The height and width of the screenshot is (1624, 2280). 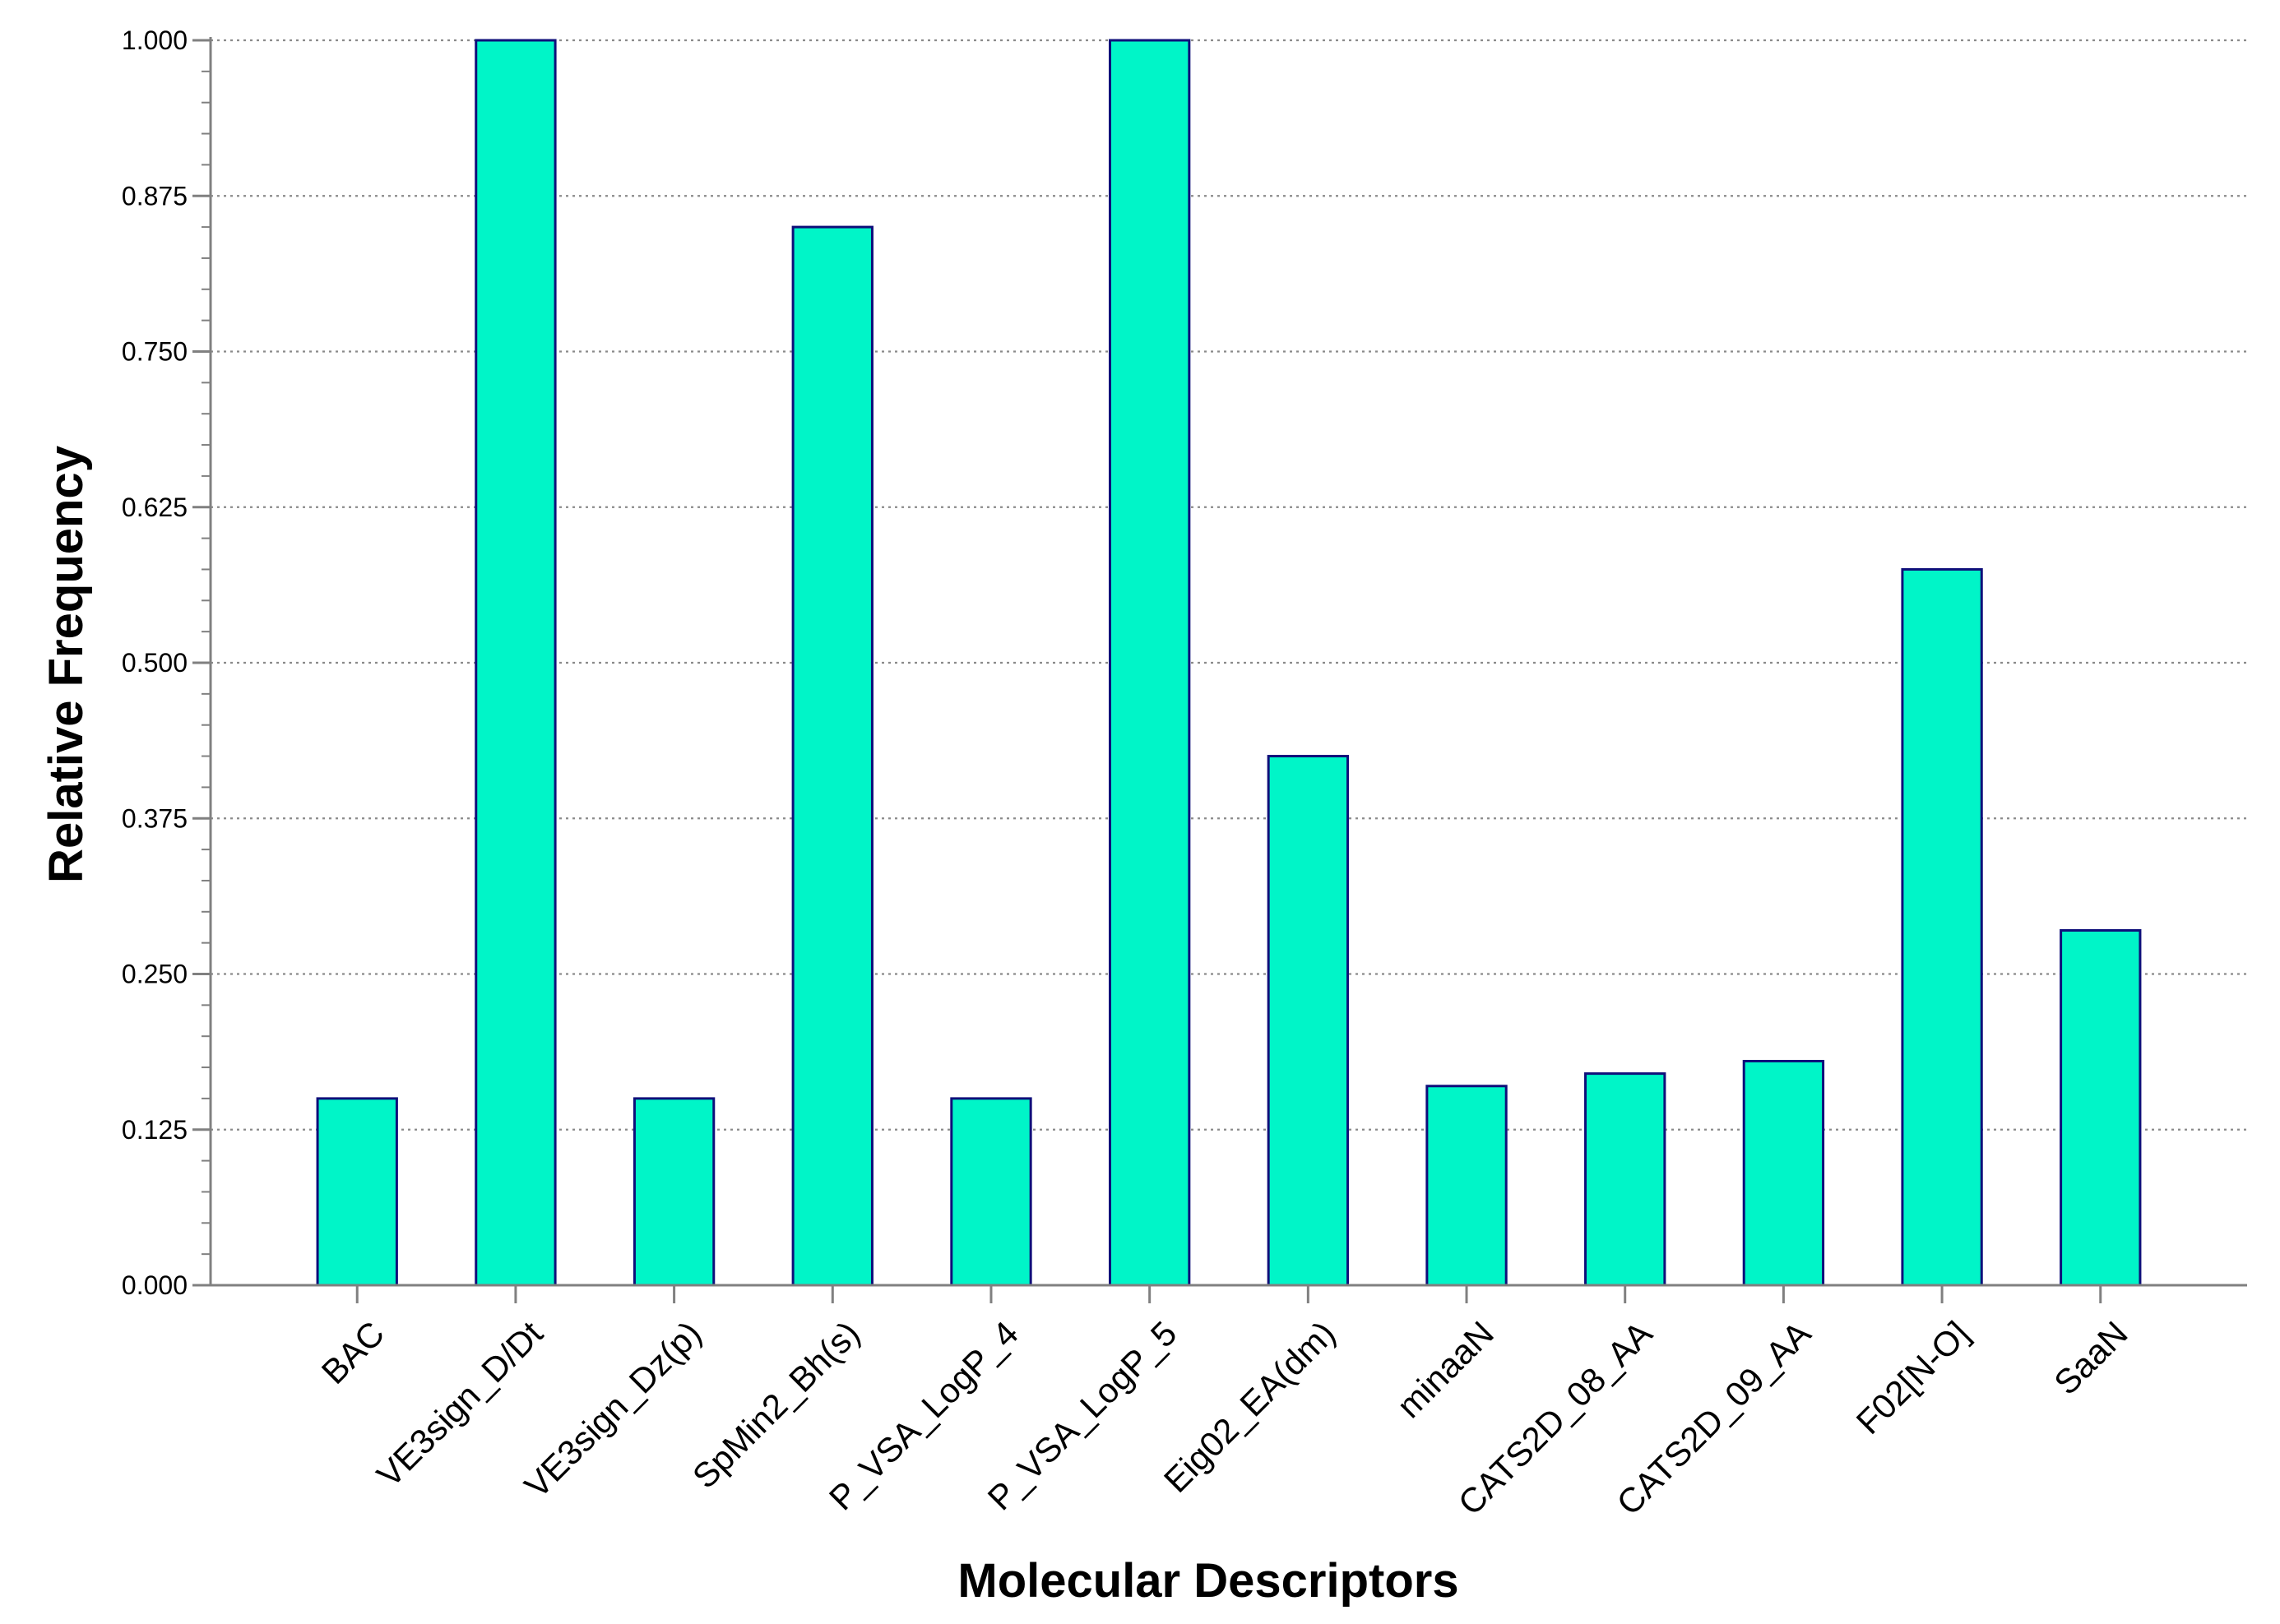 I want to click on x-tick-label: SpMin2_Bh(s), so click(x=776, y=1405).